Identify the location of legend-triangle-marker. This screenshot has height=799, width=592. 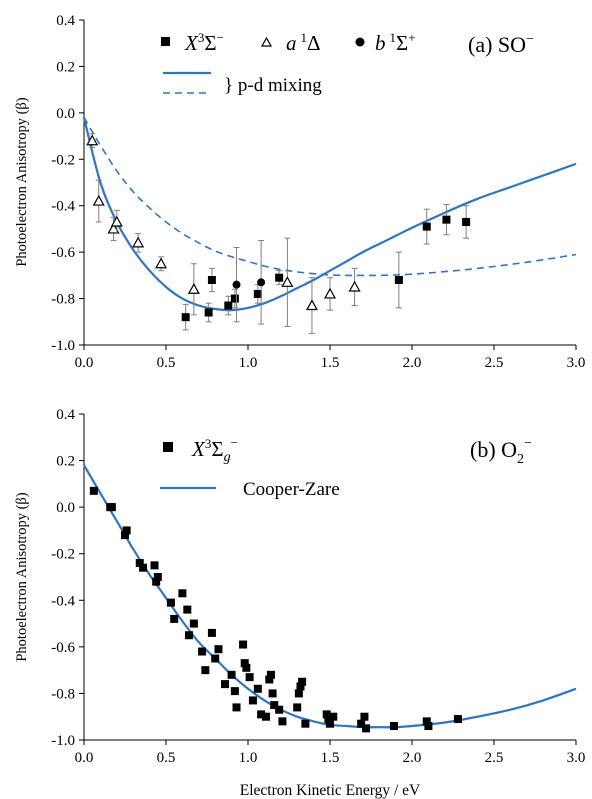
(266, 41).